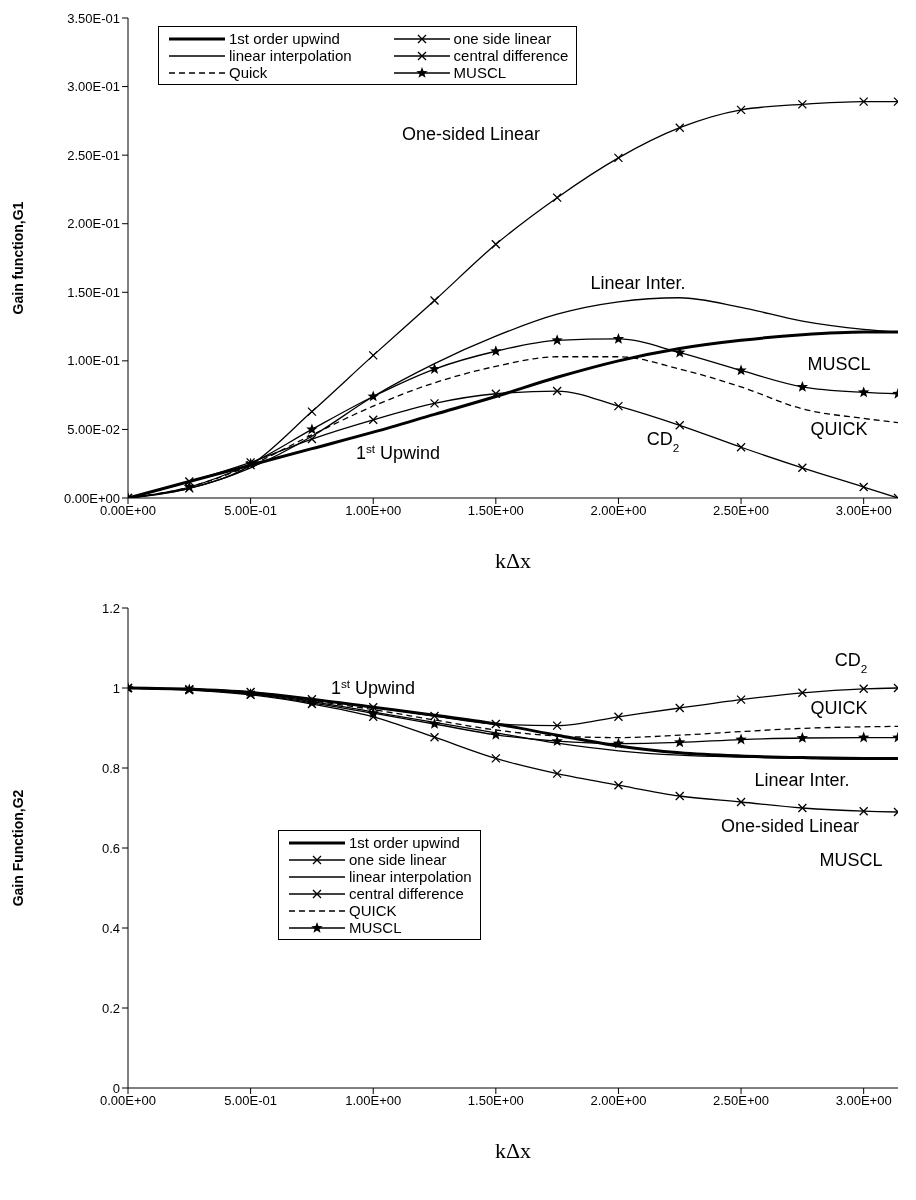 The height and width of the screenshot is (1200, 916). What do you see at coordinates (93, 155) in the screenshot?
I see `y-tick-label: 2.50E-01` at bounding box center [93, 155].